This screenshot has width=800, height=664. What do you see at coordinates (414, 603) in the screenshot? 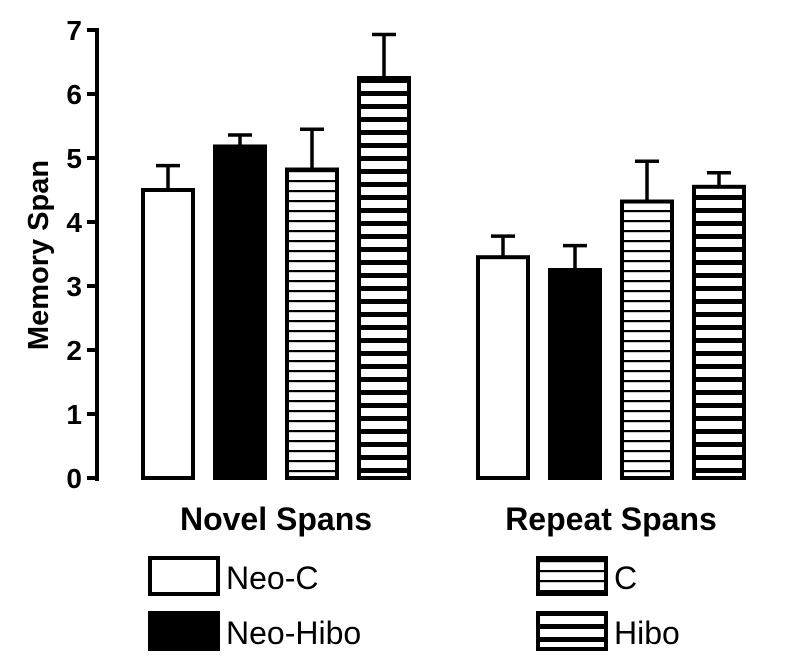
I see `legend: Neo-C Neo-Hibo C Hibo` at bounding box center [414, 603].